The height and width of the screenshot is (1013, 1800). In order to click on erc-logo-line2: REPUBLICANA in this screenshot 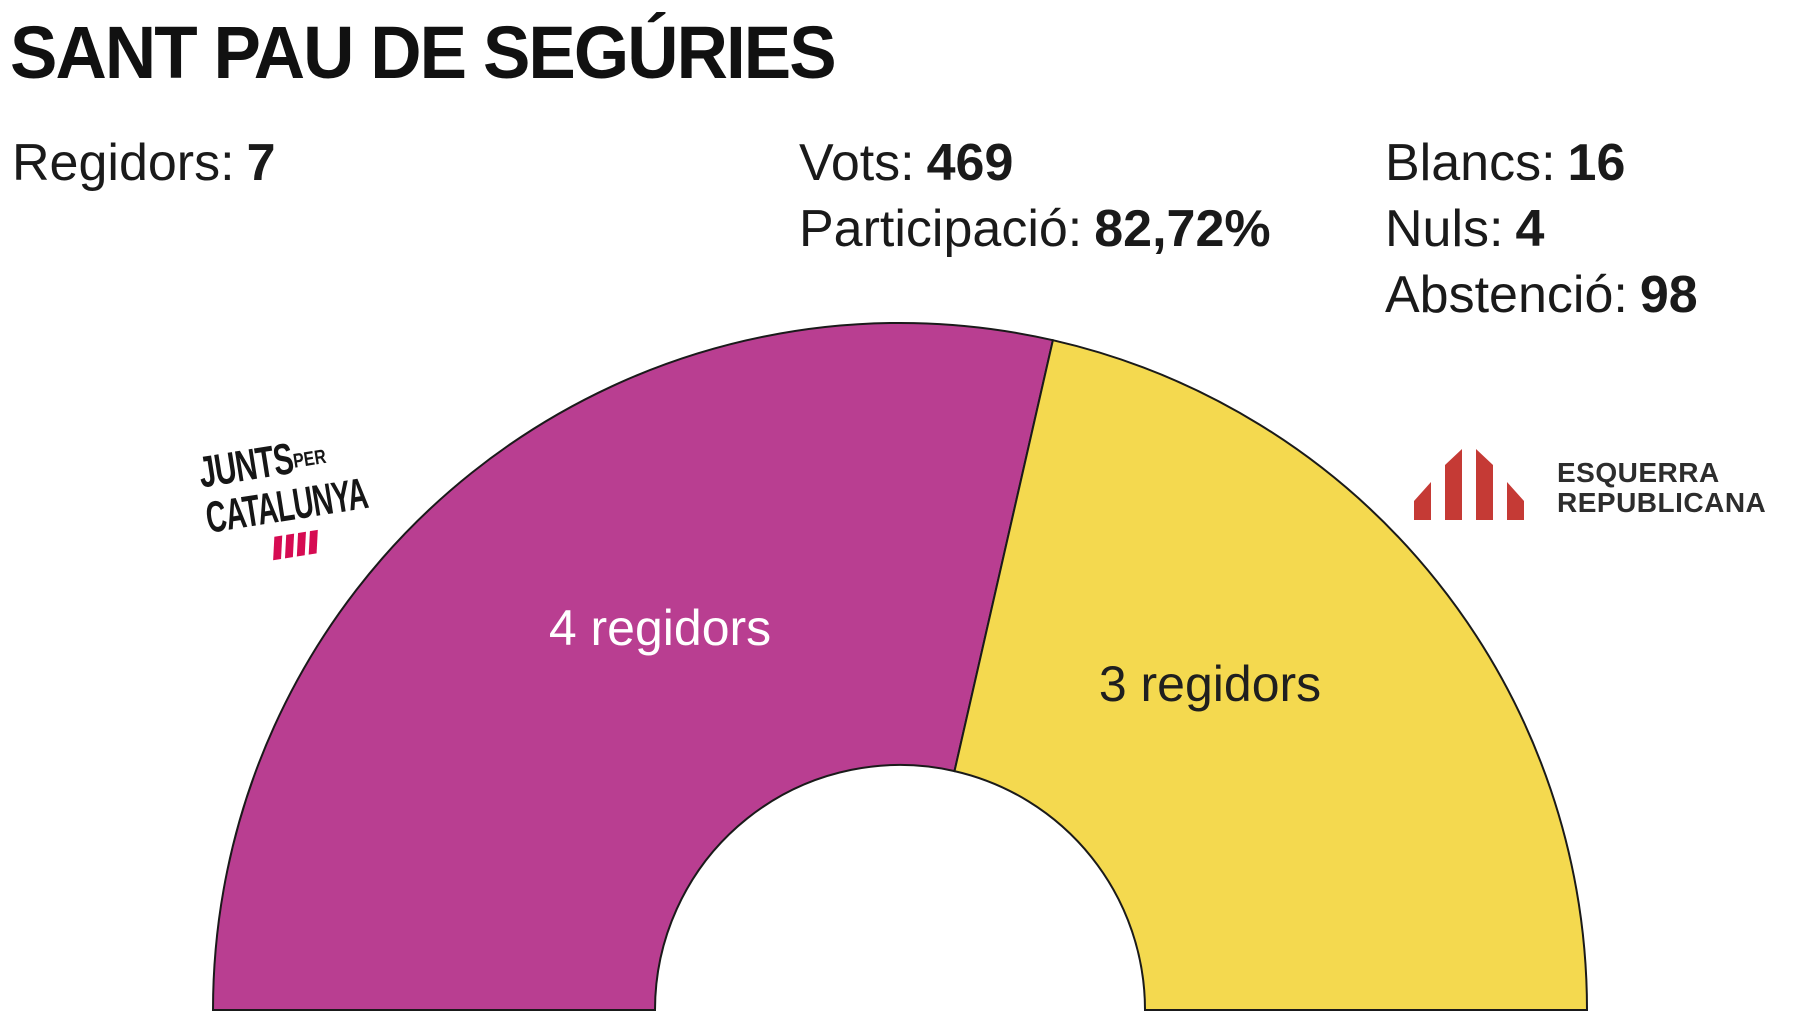, I will do `click(1662, 502)`.